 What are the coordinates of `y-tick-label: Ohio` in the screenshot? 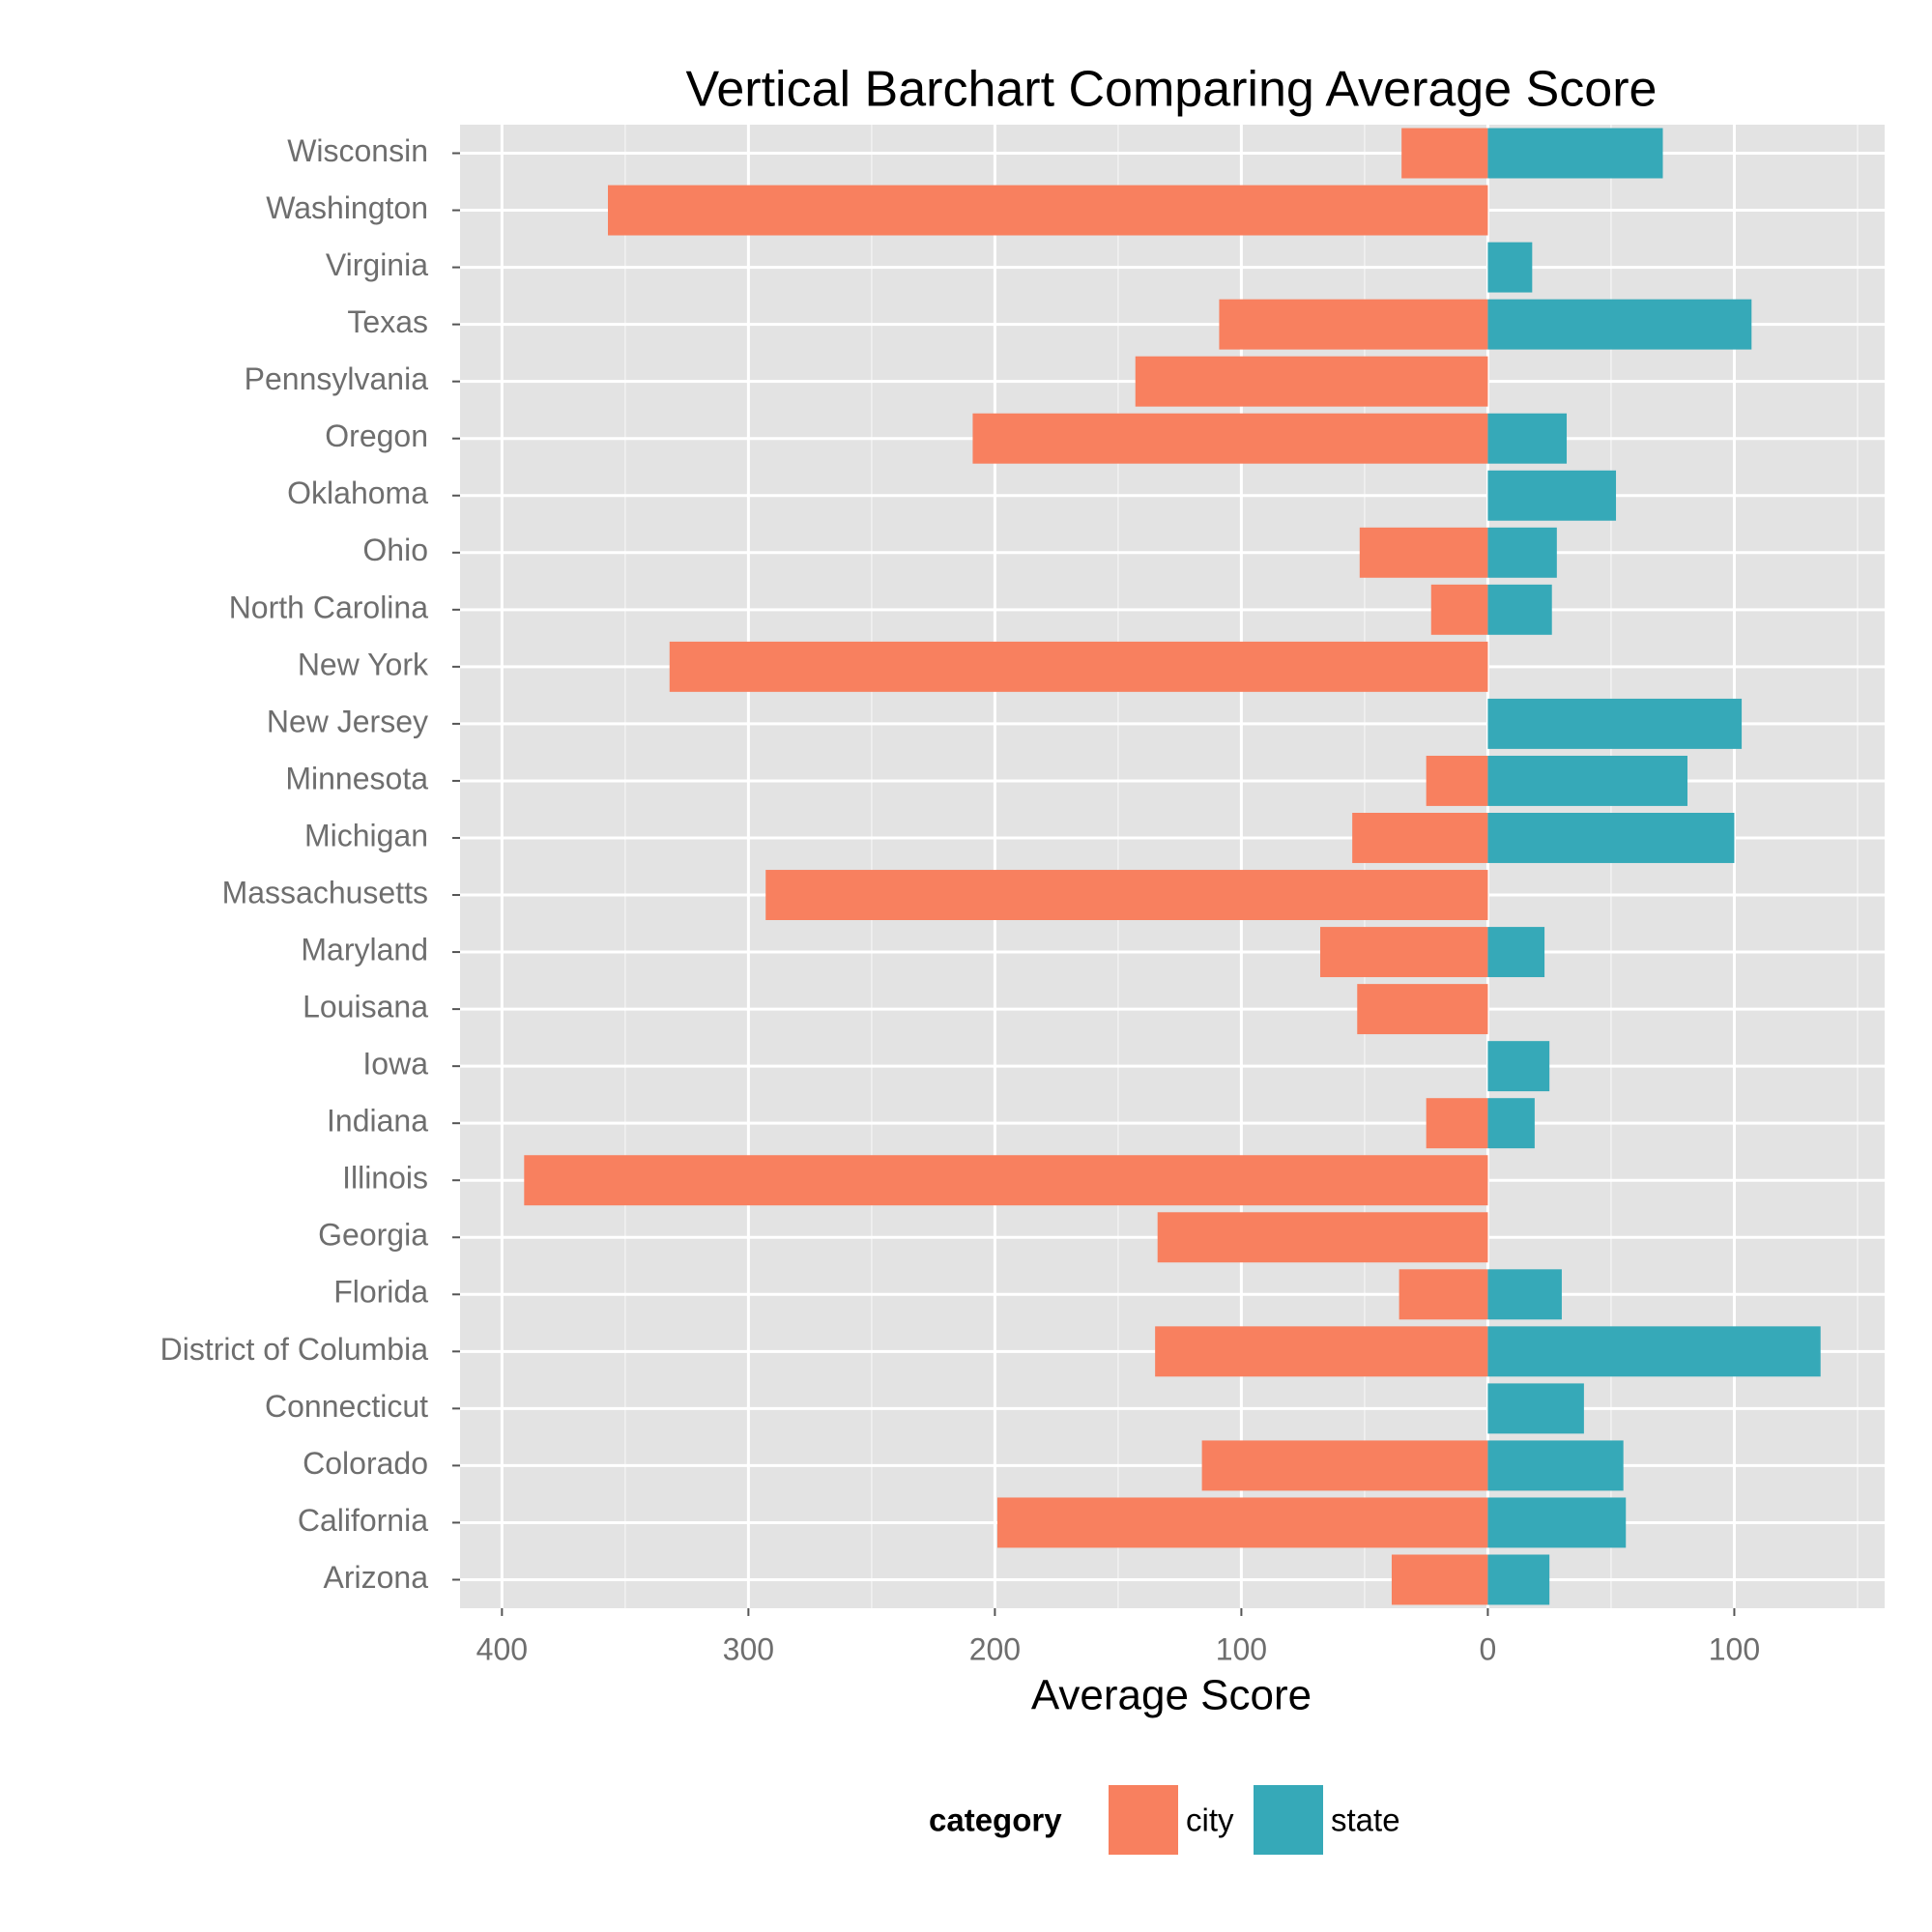 It's located at (395, 550).